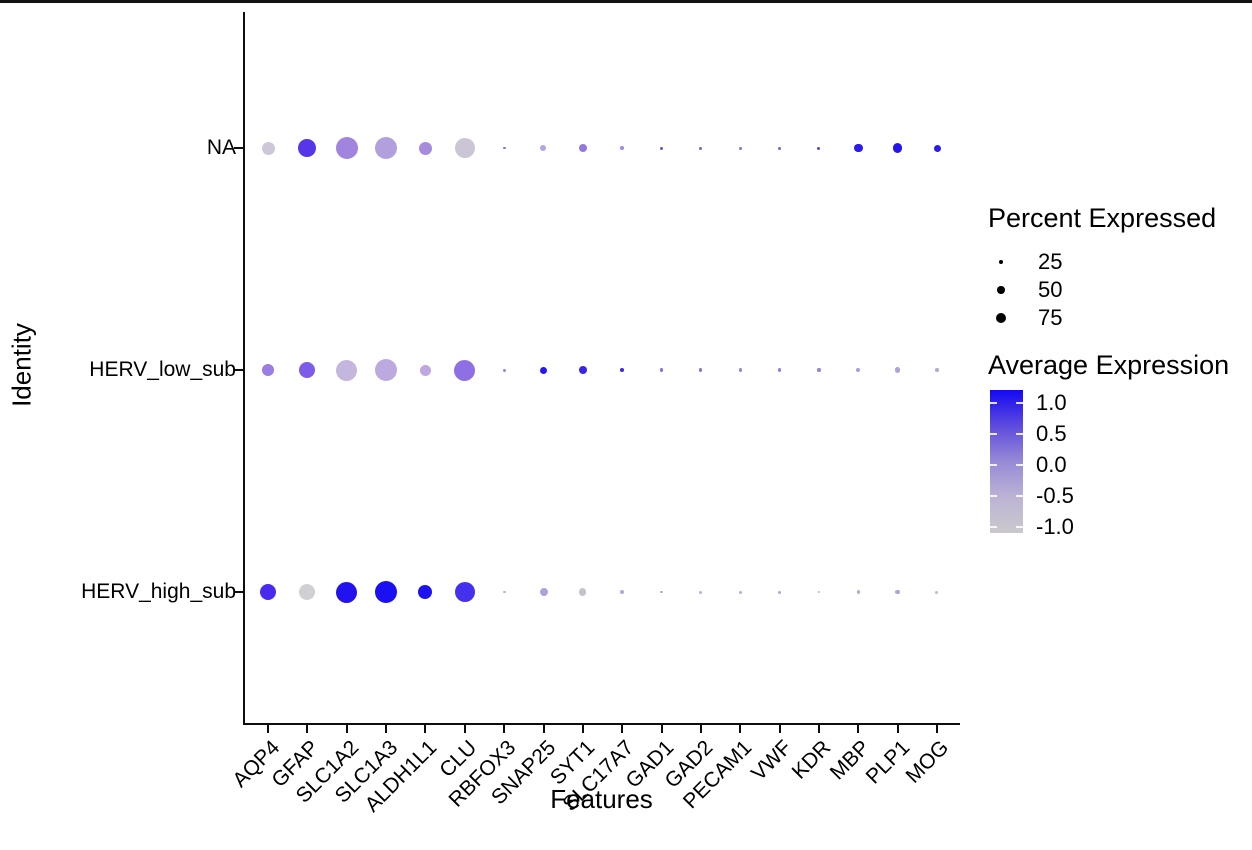 This screenshot has height=850, width=1252. I want to click on dot-HERV_high_sub-KDR, so click(819, 592).